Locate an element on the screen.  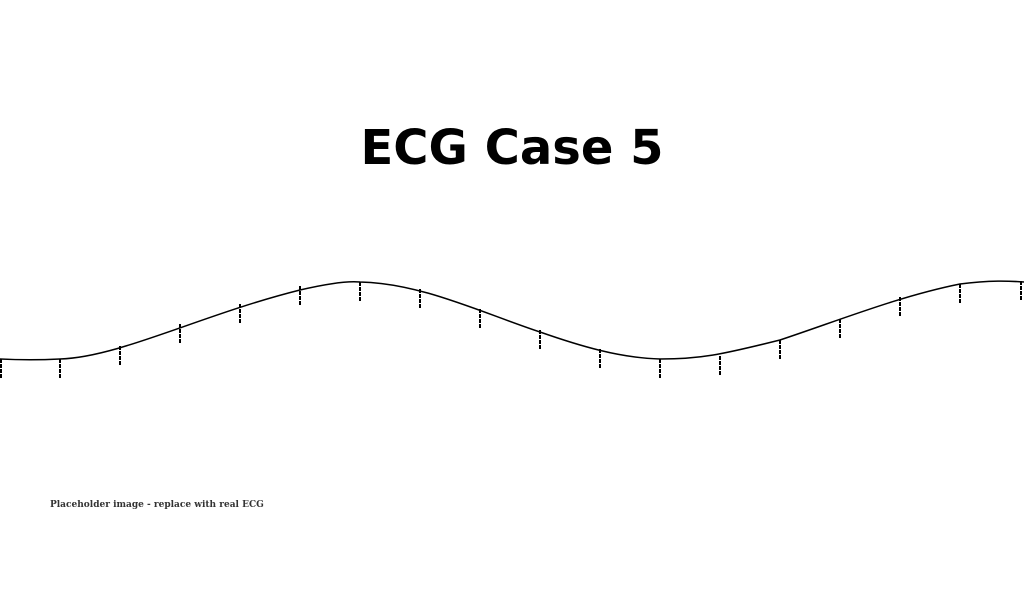
page-title: ECG Case 5 is located at coordinates (512, 148).